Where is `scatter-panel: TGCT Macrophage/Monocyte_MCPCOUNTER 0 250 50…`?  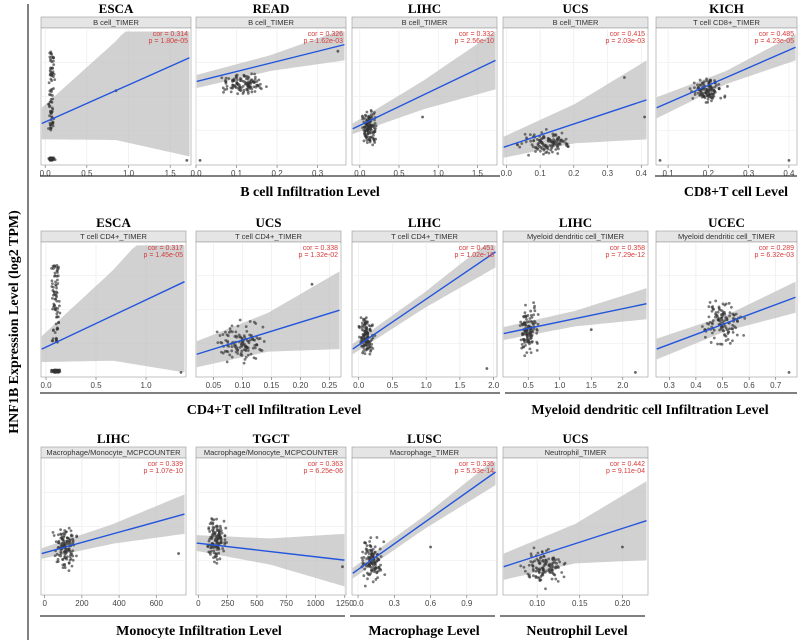
scatter-panel: TGCT Macrophage/Monocyte_MCPCOUNTER 0 250 50… is located at coordinates (274, 519).